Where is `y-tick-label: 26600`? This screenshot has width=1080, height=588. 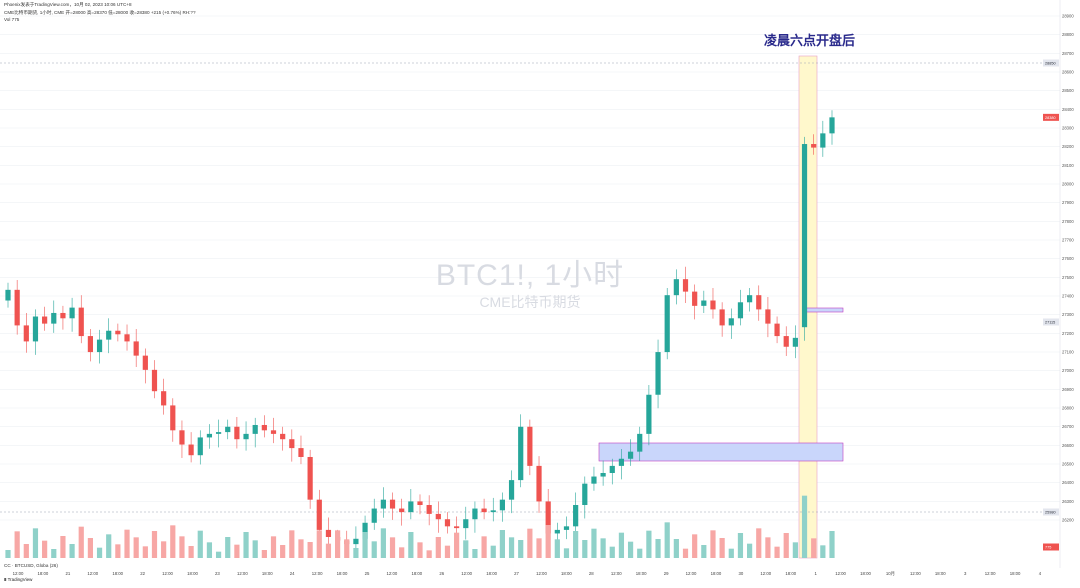 y-tick-label: 26600 is located at coordinates (1068, 445).